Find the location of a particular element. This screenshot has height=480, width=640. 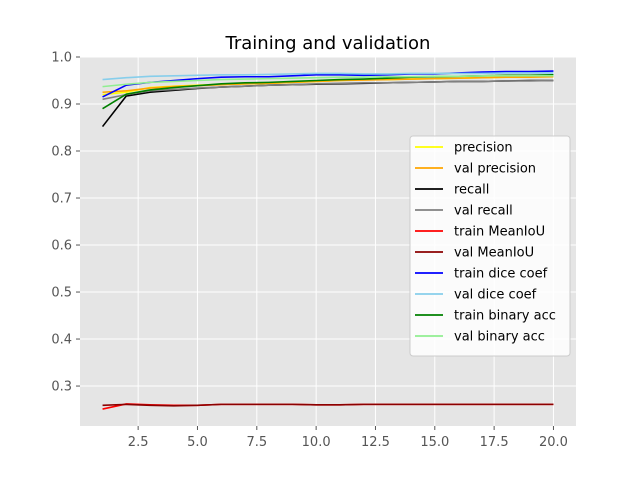

legend-label: train binary acc is located at coordinates (505, 316).